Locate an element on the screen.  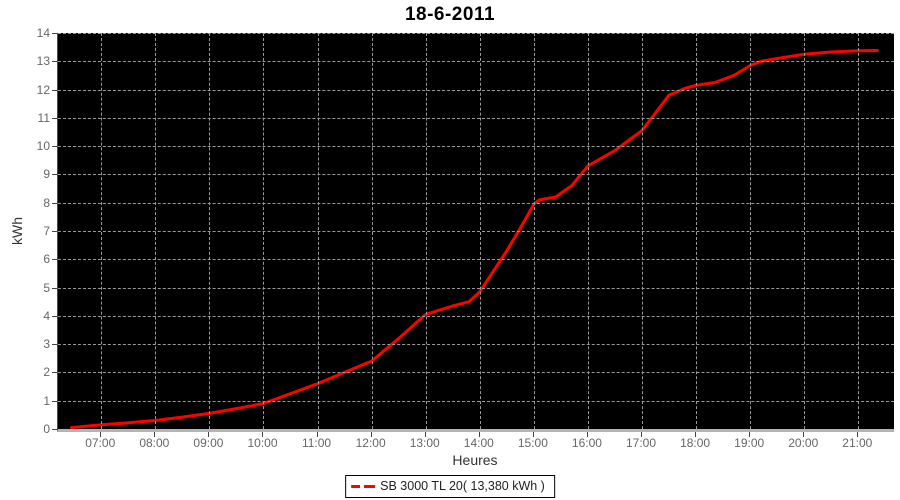
x-tick-label: 09:00 is located at coordinates (208, 443).